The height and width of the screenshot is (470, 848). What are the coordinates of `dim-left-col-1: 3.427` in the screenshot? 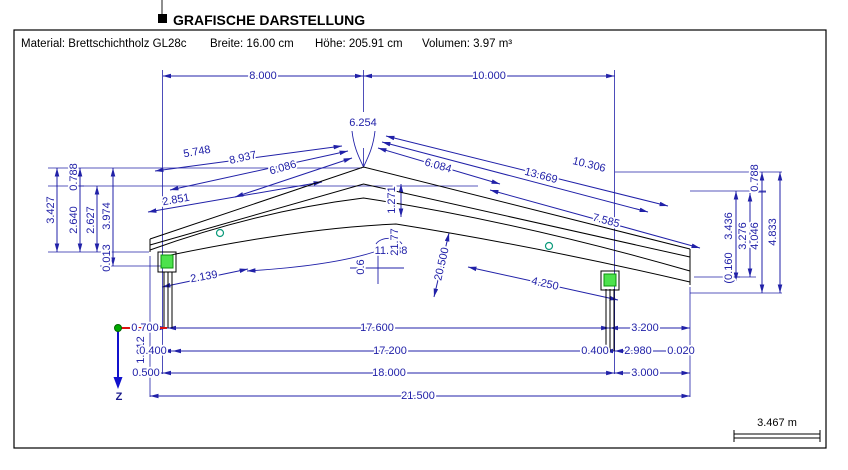 It's located at (51, 210).